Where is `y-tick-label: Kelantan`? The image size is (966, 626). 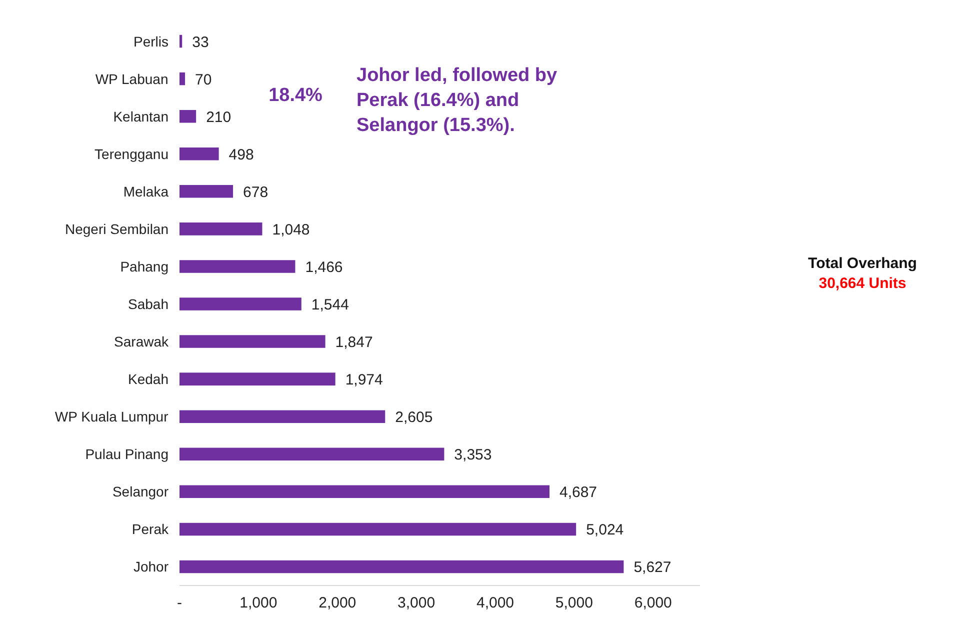
y-tick-label: Kelantan is located at coordinates (141, 116).